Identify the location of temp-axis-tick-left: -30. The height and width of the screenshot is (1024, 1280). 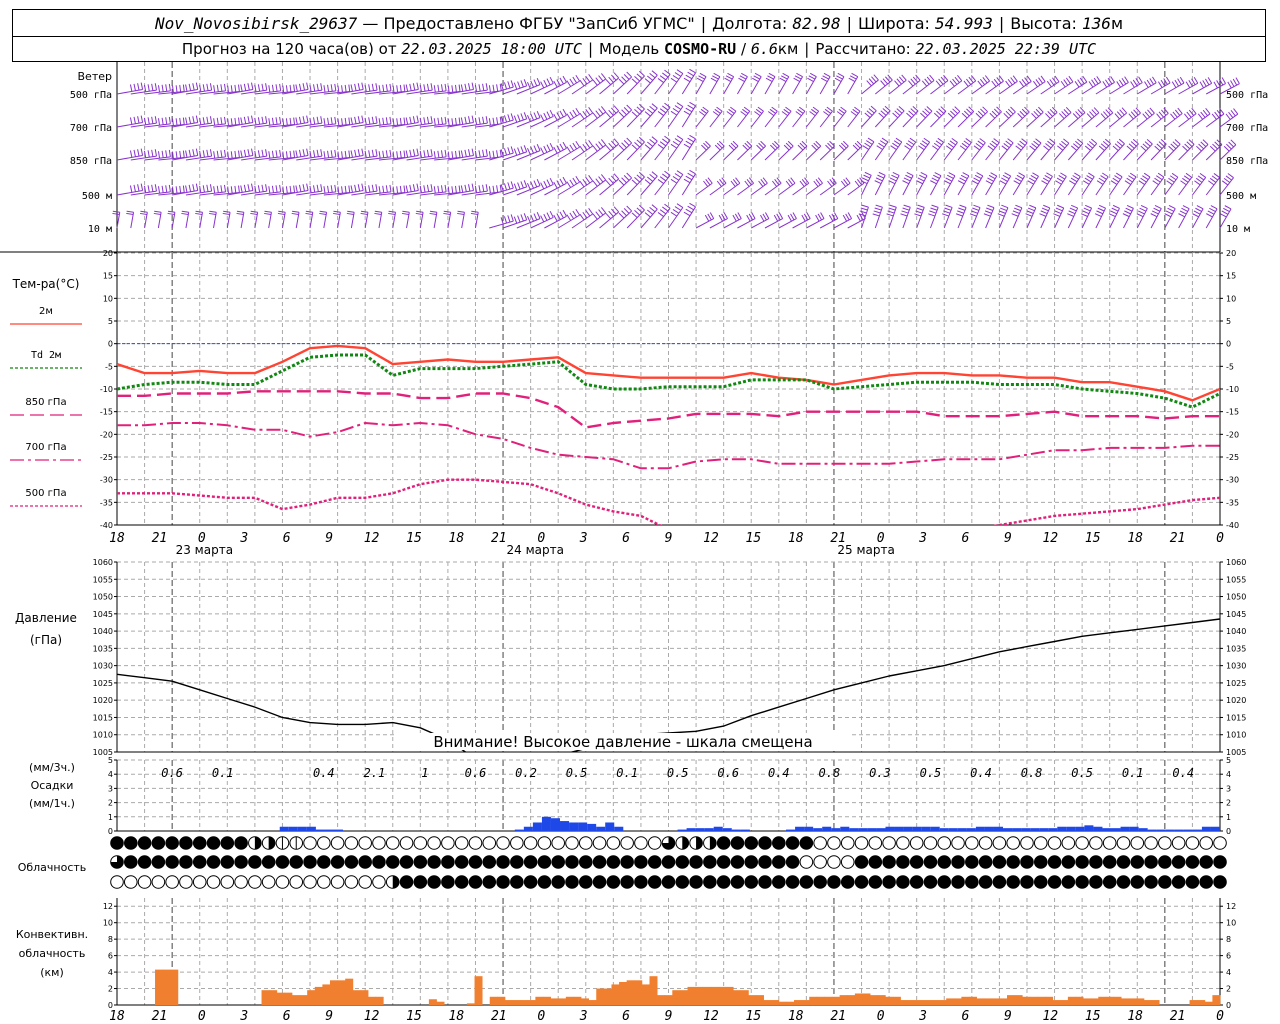
(106, 480).